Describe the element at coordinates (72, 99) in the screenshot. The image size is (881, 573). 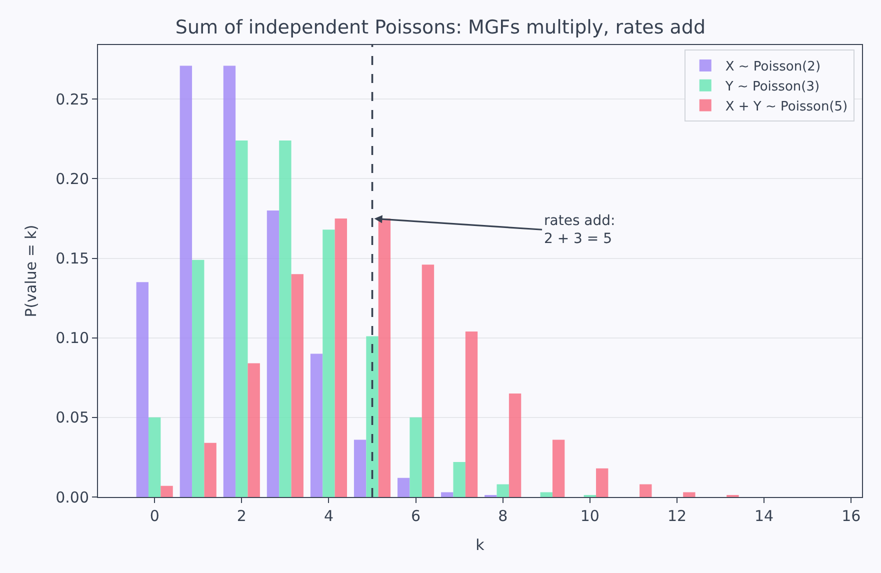
I see `y-tick-label: 0.25` at that location.